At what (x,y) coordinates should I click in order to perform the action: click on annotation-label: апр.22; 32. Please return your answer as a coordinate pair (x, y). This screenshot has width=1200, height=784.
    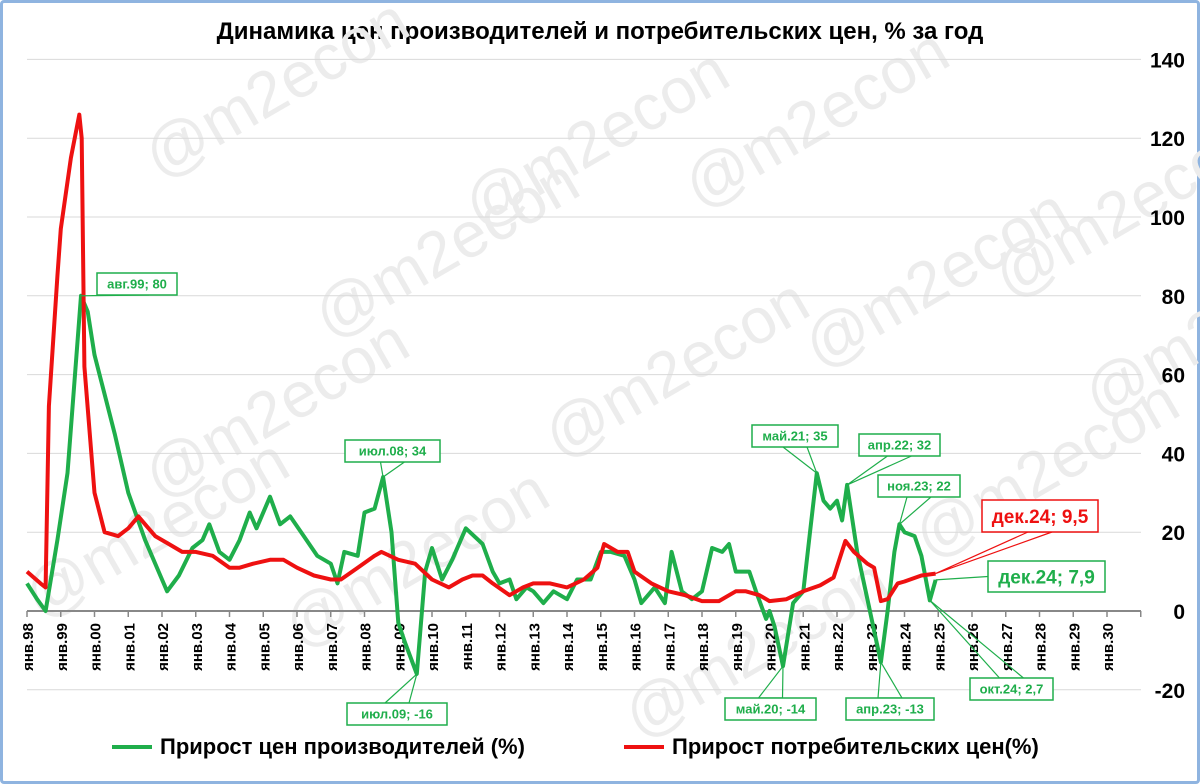
    Looking at the image, I should click on (900, 445).